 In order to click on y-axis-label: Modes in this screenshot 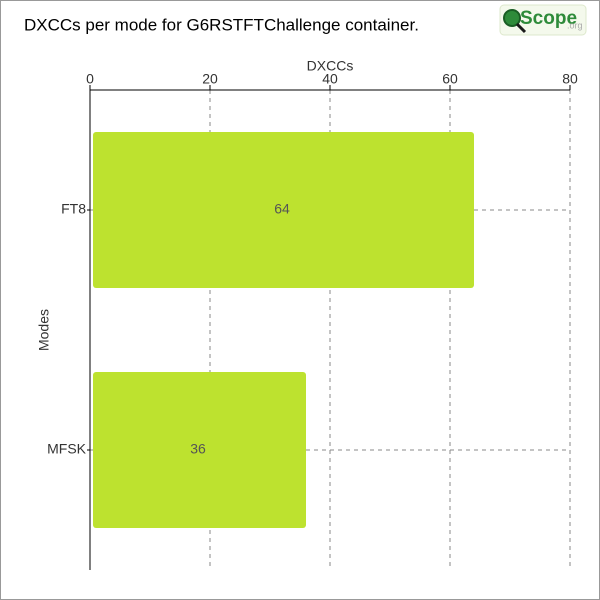, I will do `click(44, 330)`.